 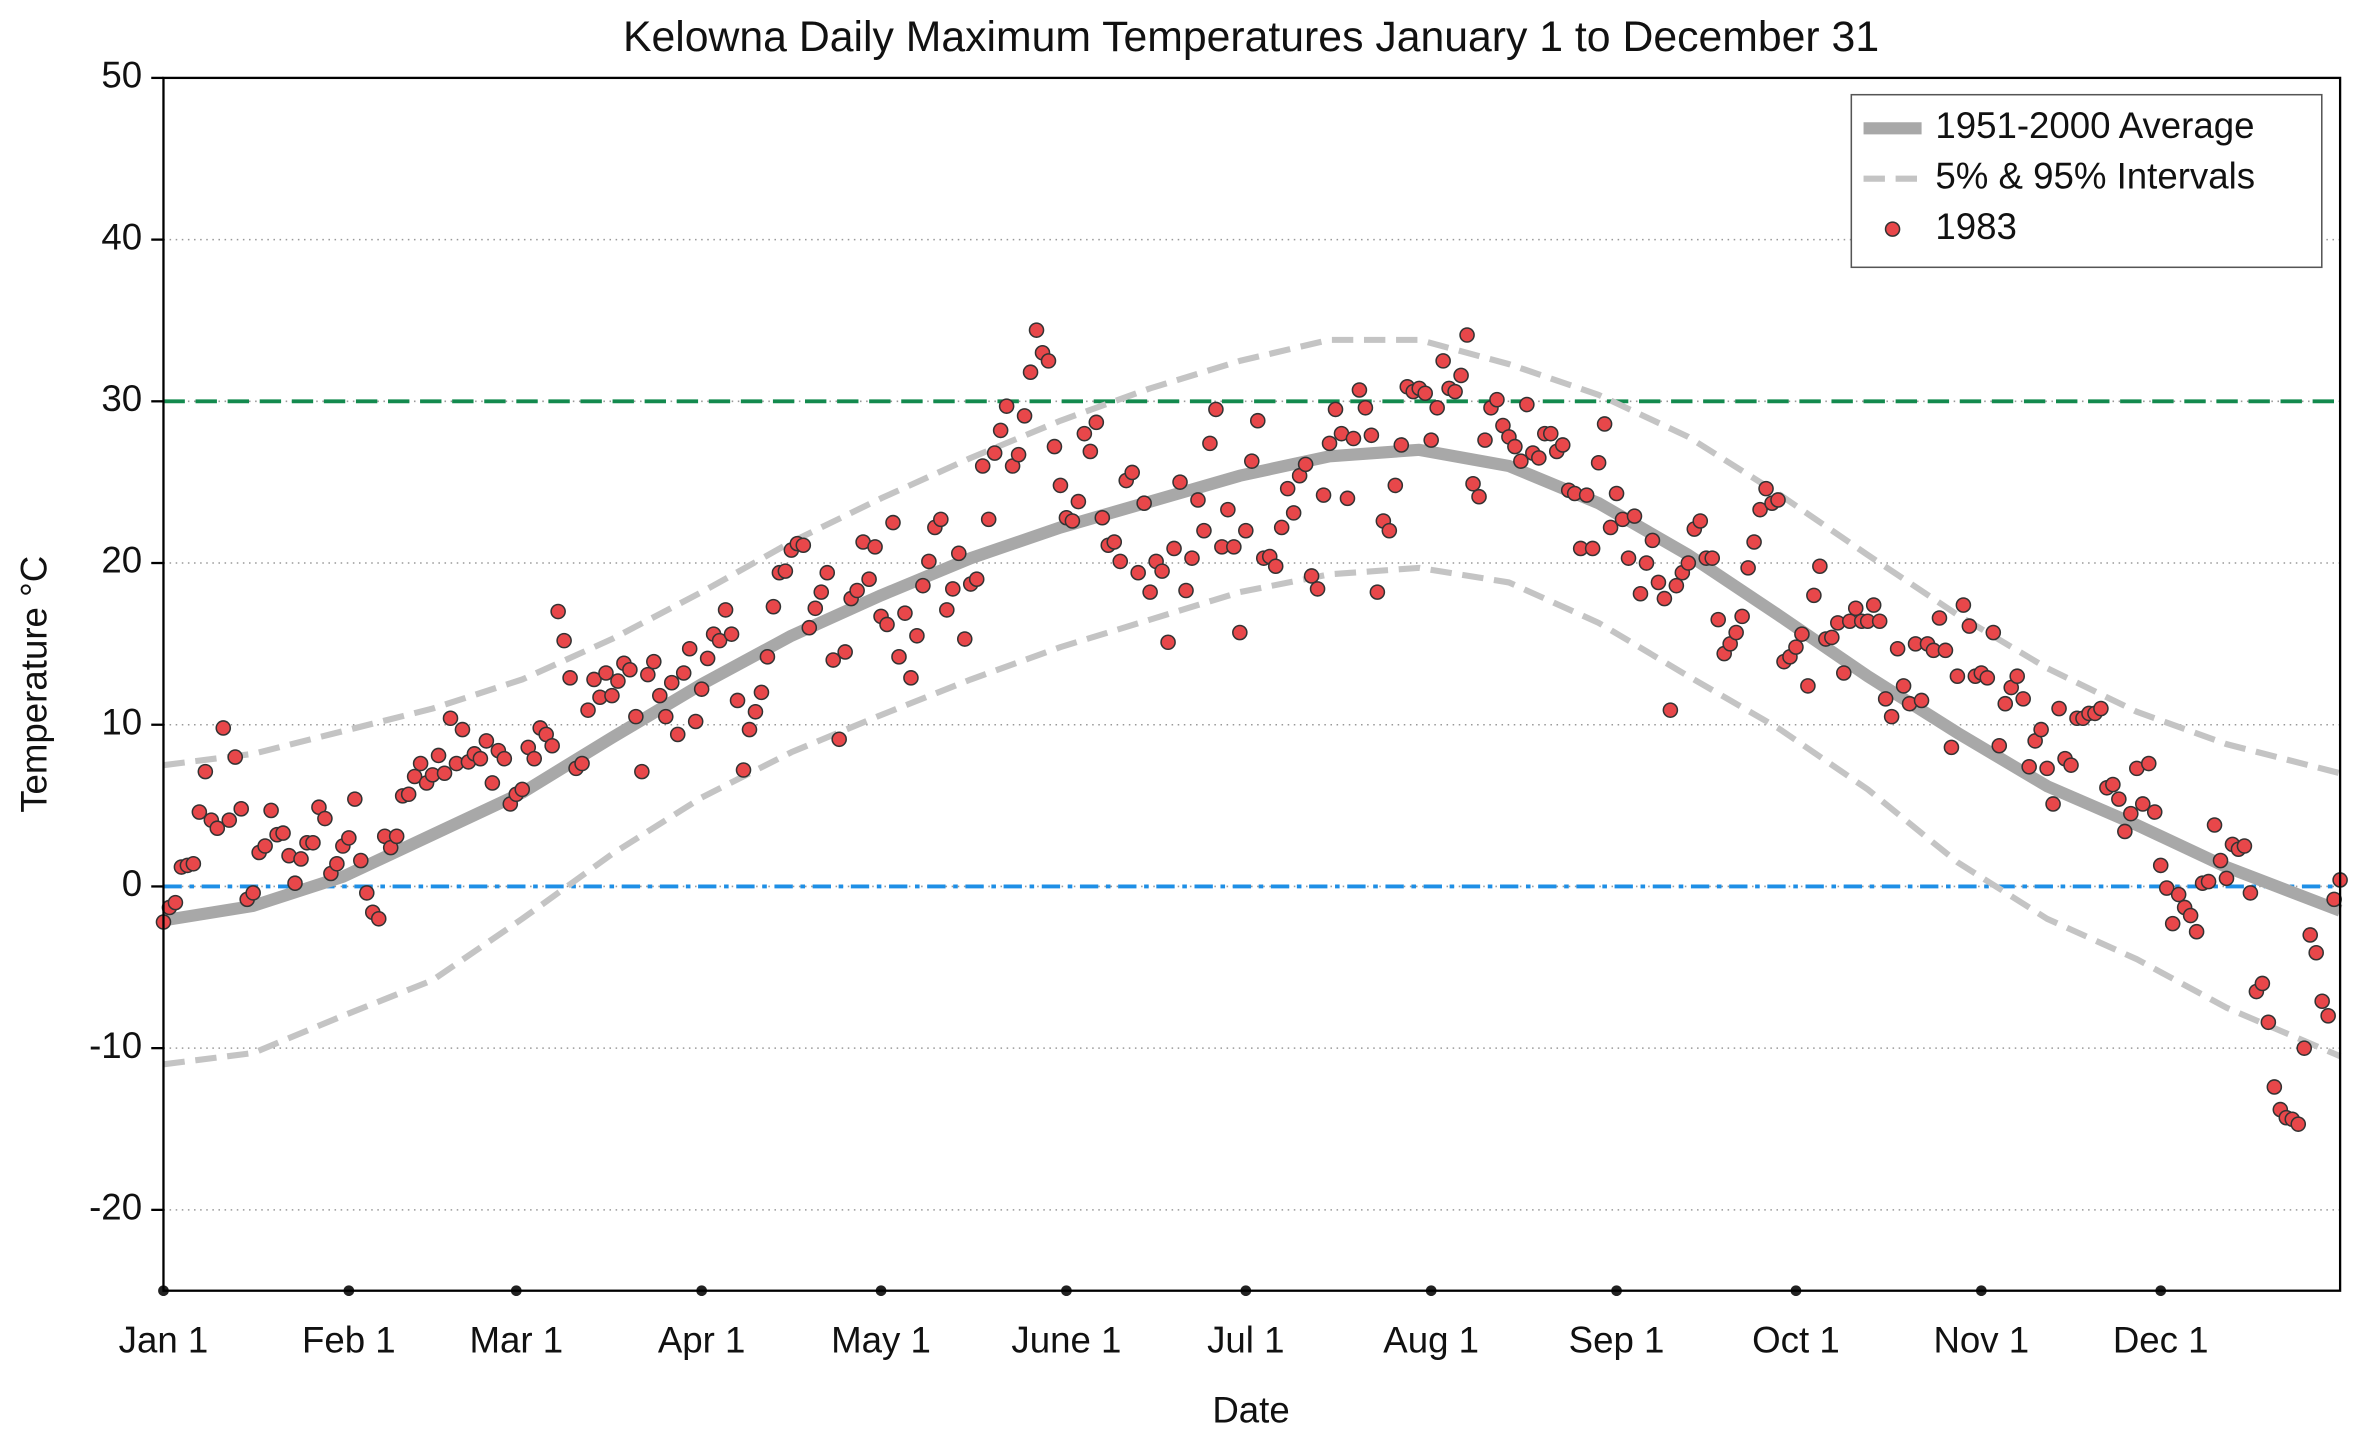 What do you see at coordinates (1617, 1339) in the screenshot?
I see `x-tick-label: Sep 1` at bounding box center [1617, 1339].